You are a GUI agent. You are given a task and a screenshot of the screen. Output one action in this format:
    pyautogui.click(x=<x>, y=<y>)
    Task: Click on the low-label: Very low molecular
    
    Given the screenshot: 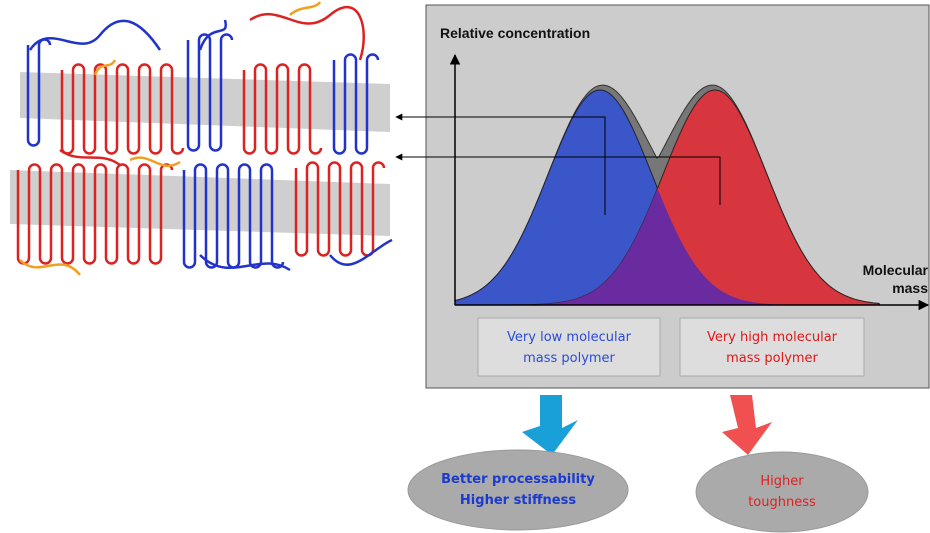 What is the action you would take?
    pyautogui.click(x=569, y=337)
    